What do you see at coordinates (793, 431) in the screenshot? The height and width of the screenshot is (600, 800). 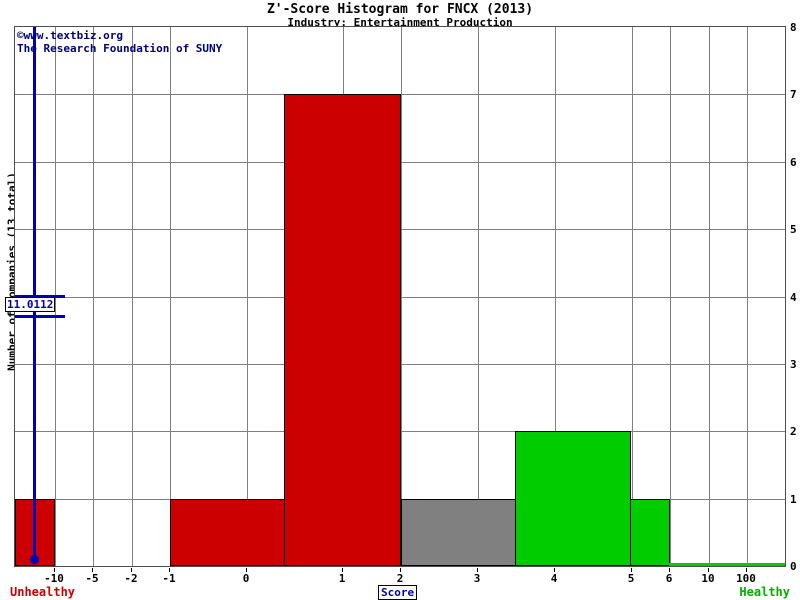 I see `y-tick-2: 2` at bounding box center [793, 431].